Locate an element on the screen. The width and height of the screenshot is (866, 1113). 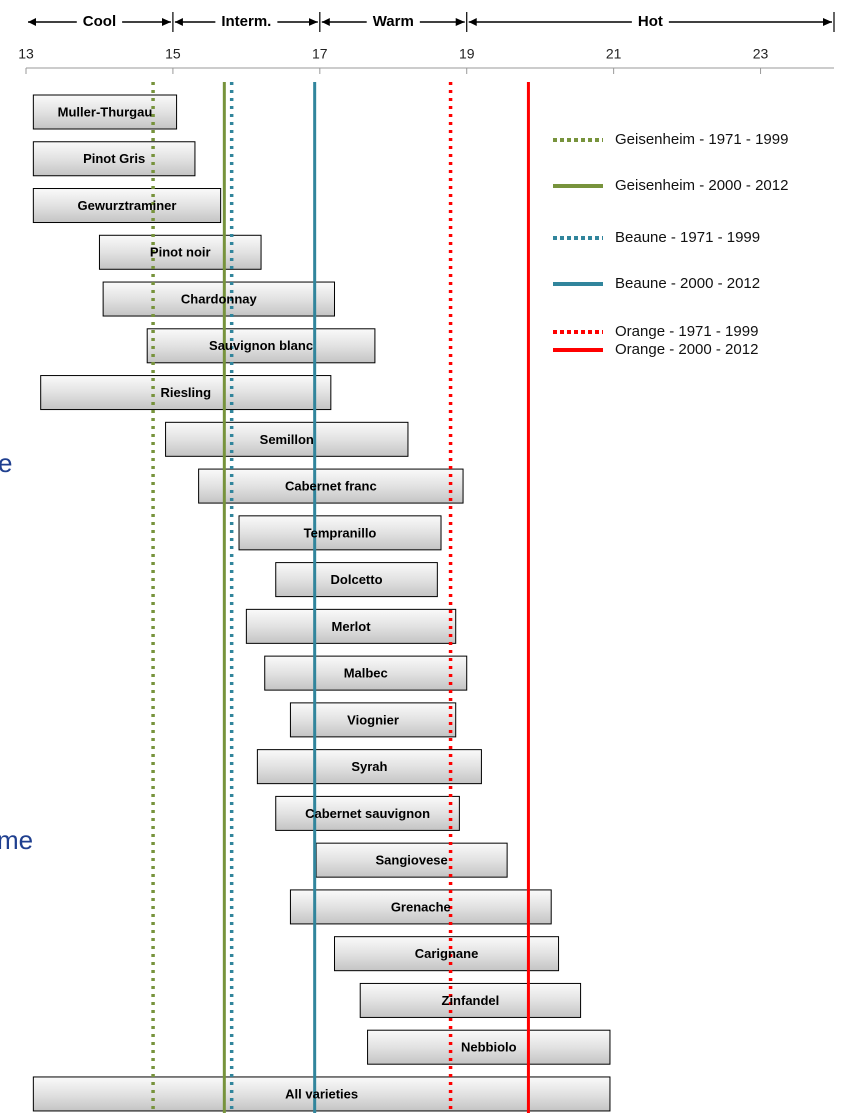
bar-label: Tempranillo is located at coordinates (340, 532).